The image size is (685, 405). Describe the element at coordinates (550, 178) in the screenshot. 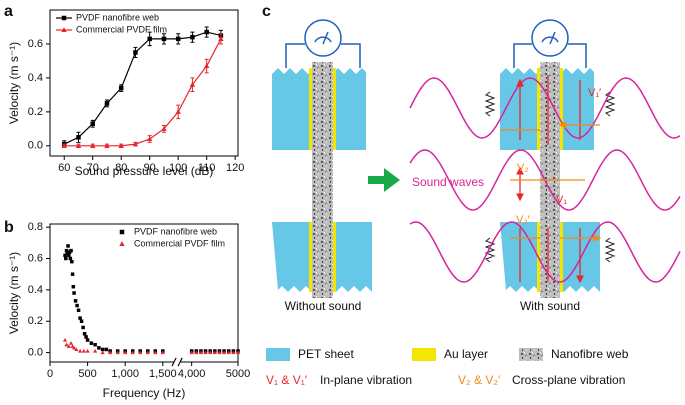

I see `vibration-arrows` at that location.